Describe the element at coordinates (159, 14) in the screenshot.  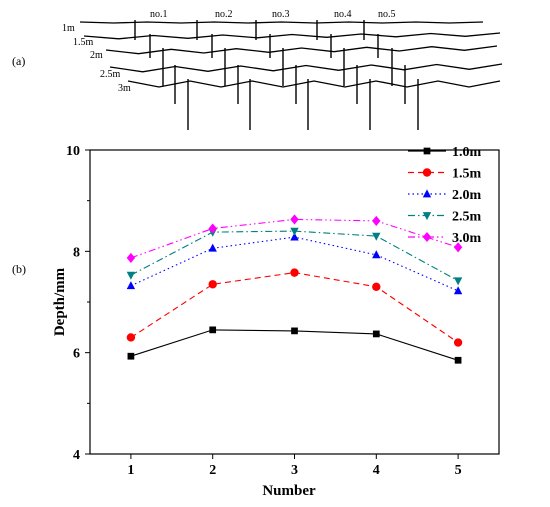
I see `column-label: no.1` at that location.